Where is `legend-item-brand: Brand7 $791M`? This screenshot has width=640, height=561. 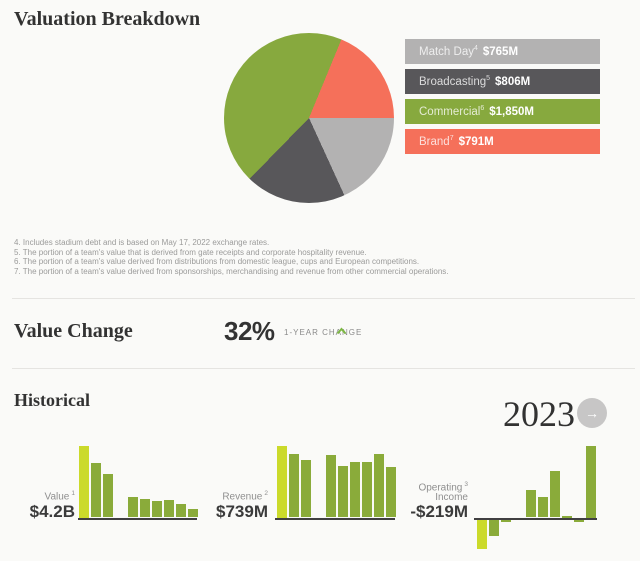
legend-item-brand: Brand7 $791M is located at coordinates (502, 141).